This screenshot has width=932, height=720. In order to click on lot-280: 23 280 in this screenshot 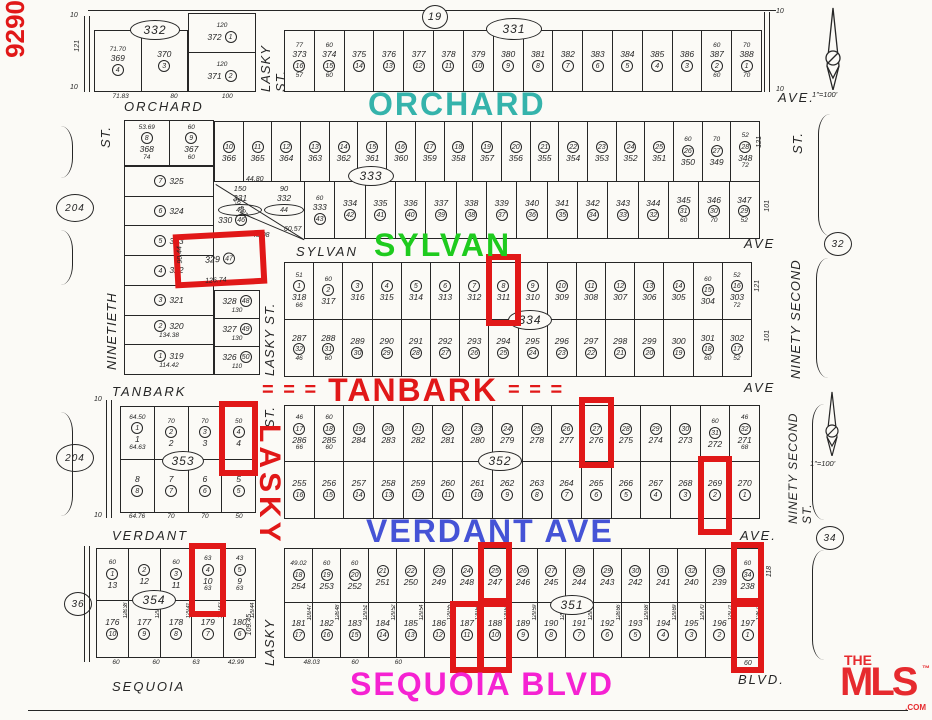, I will do `click(477, 433)`.